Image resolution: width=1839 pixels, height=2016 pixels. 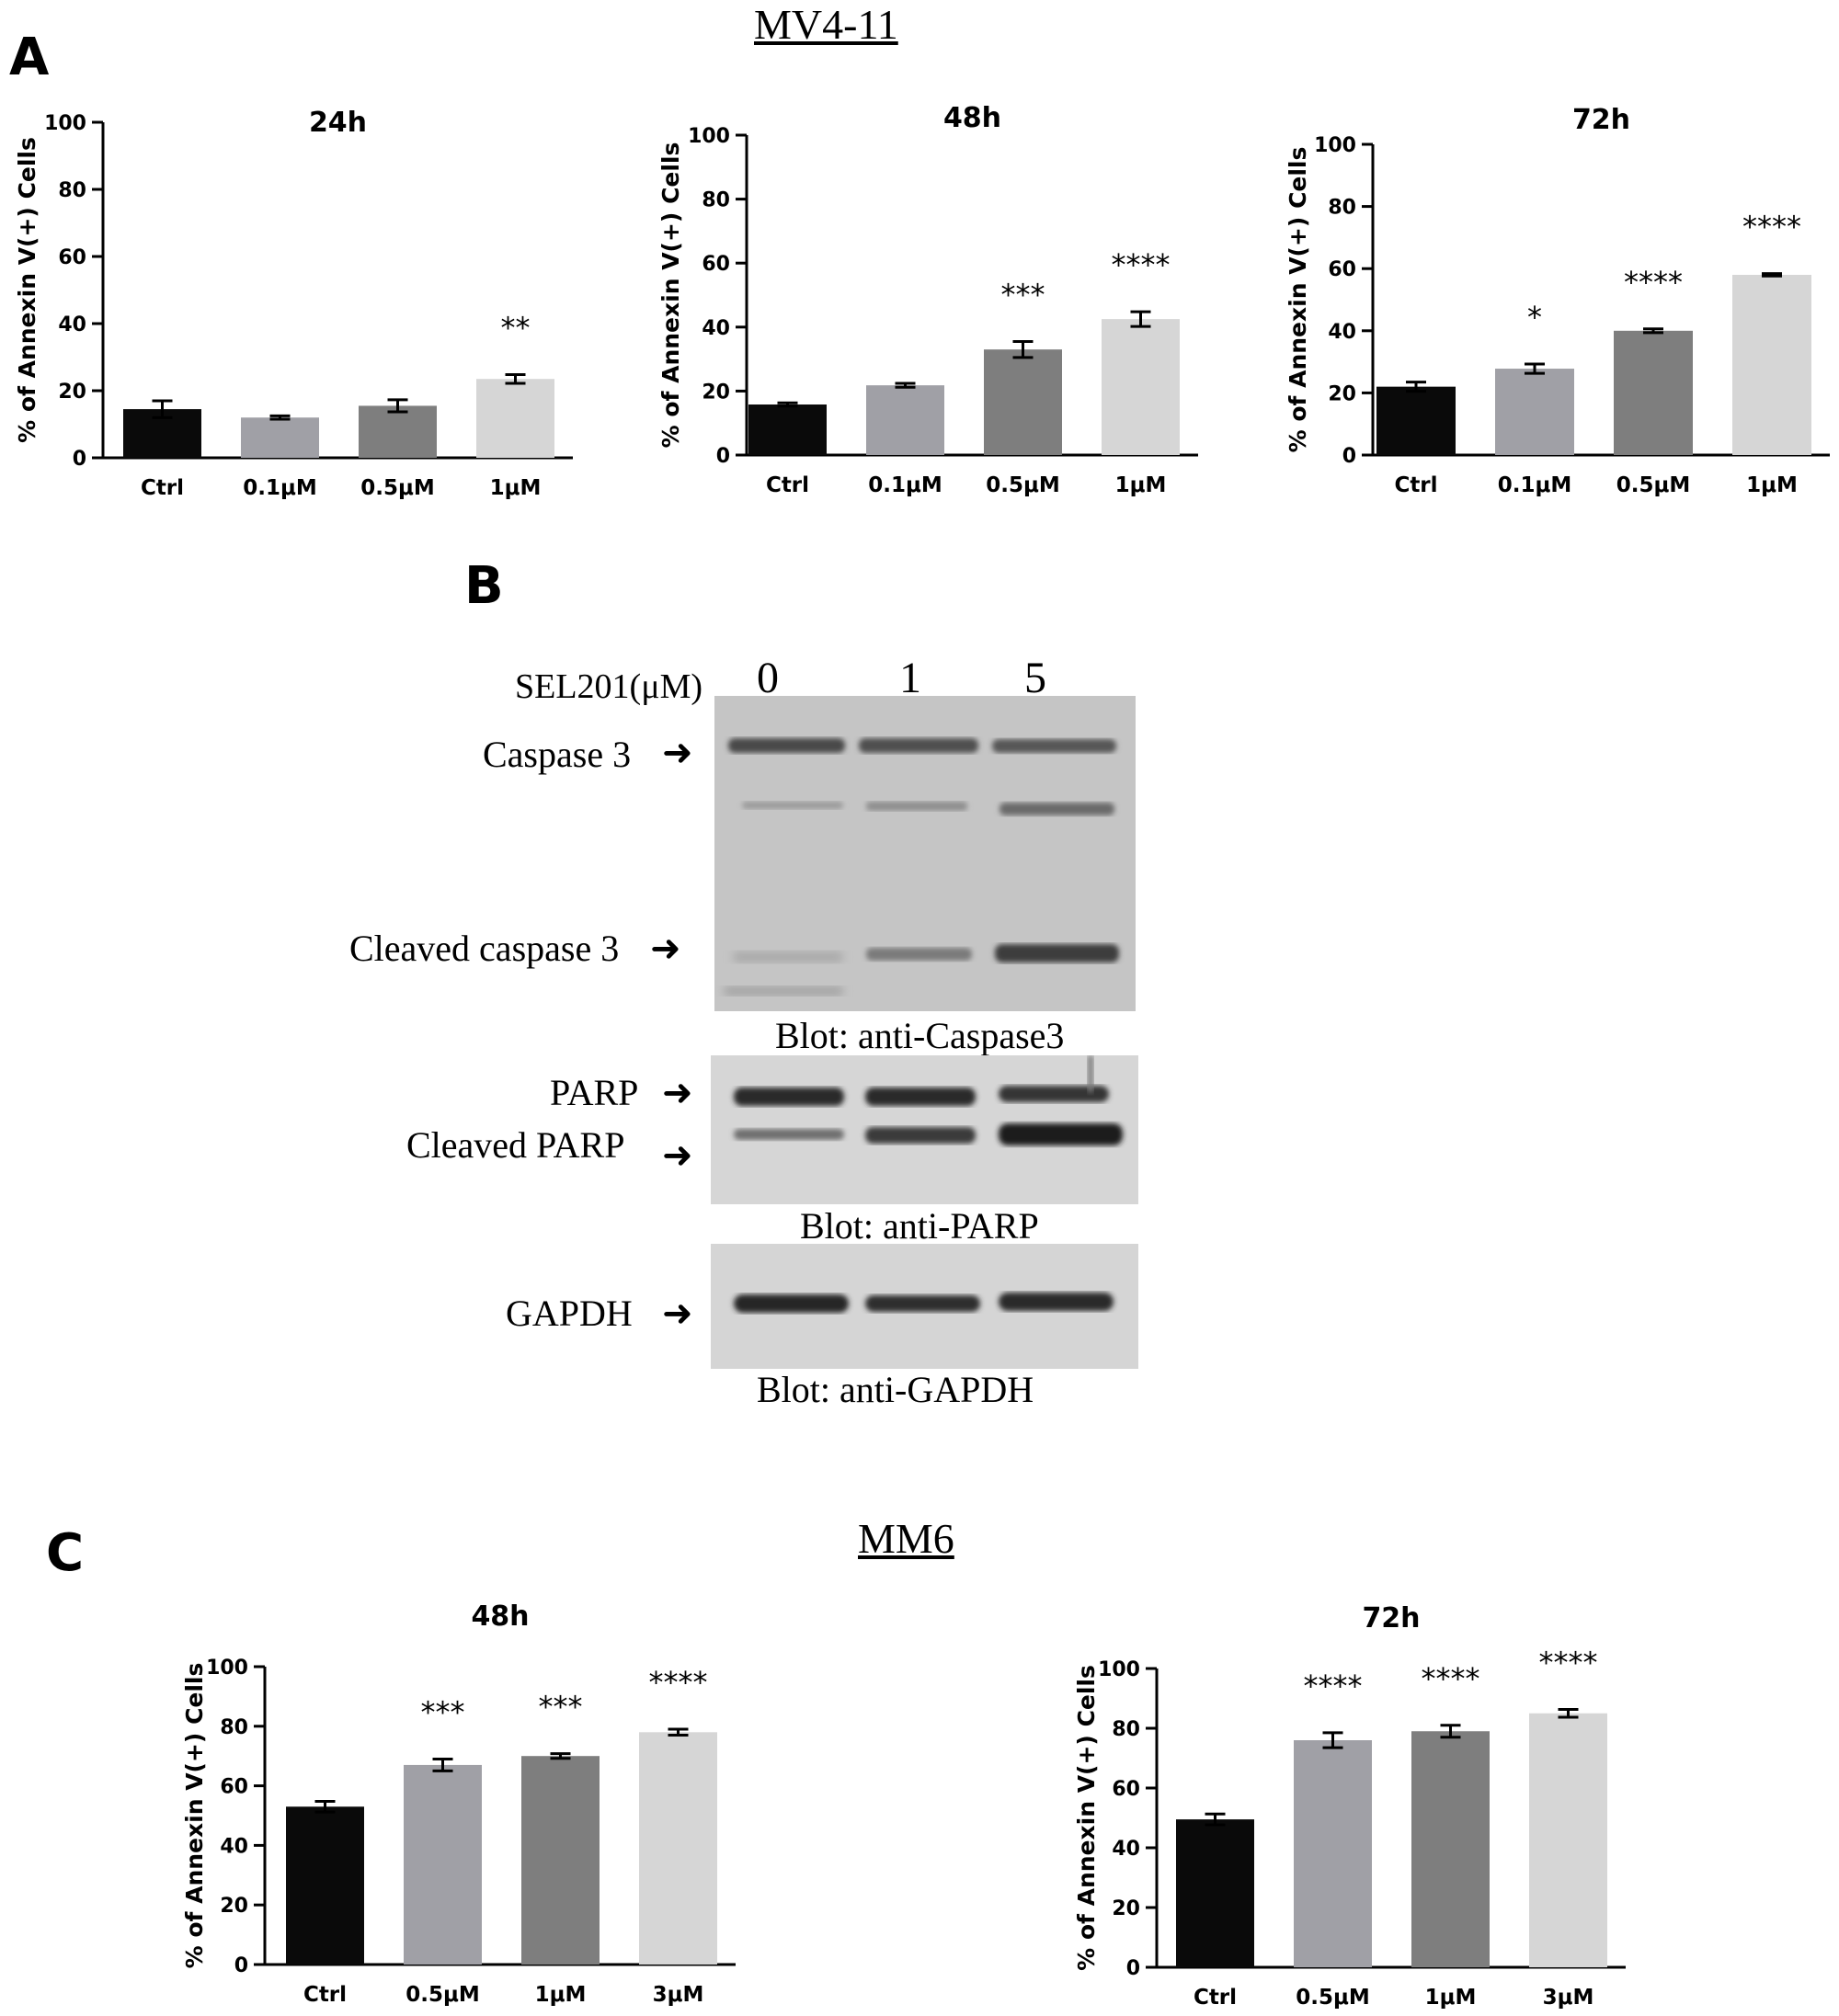 What do you see at coordinates (1568, 1998) in the screenshot?
I see `x-tick-label: 3μM` at bounding box center [1568, 1998].